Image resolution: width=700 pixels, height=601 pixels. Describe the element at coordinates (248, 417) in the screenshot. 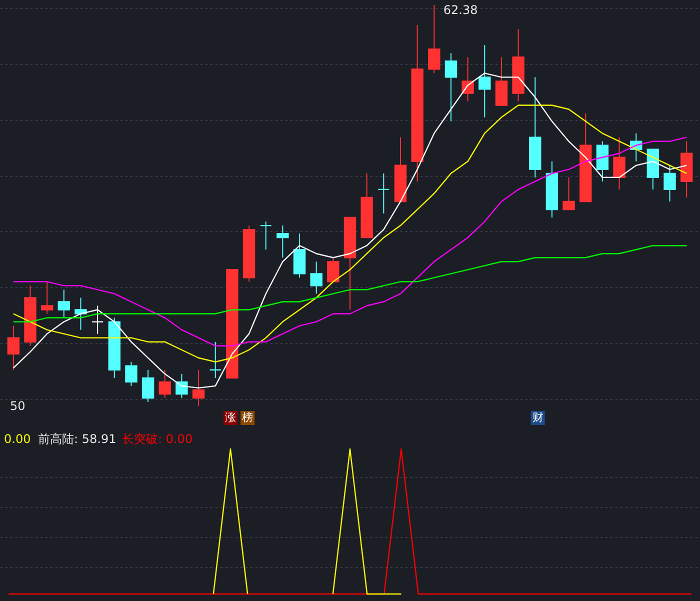

I see `text: 榜` at that location.